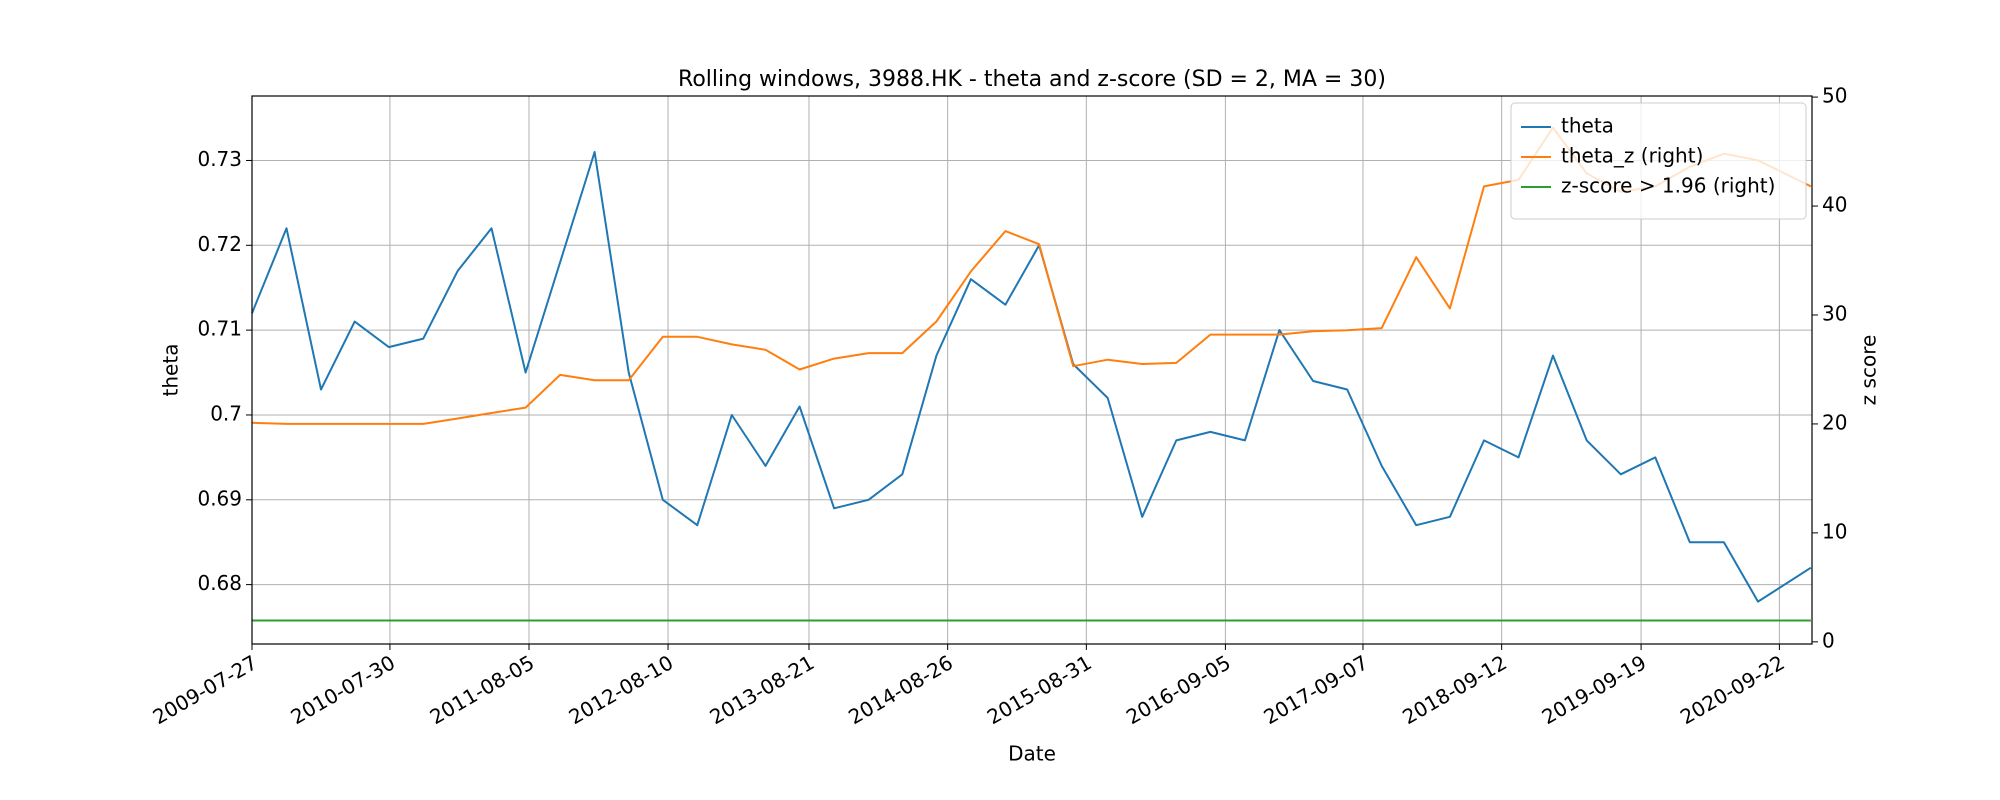 Image resolution: width=2000 pixels, height=800 pixels. What do you see at coordinates (226, 413) in the screenshot?
I see `y-tick-label: 0.7` at bounding box center [226, 413].